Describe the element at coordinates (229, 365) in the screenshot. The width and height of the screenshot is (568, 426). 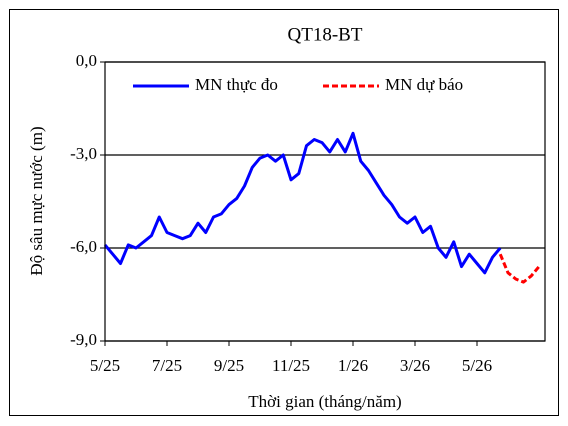
I see `x-tick-label: 9/25` at that location.